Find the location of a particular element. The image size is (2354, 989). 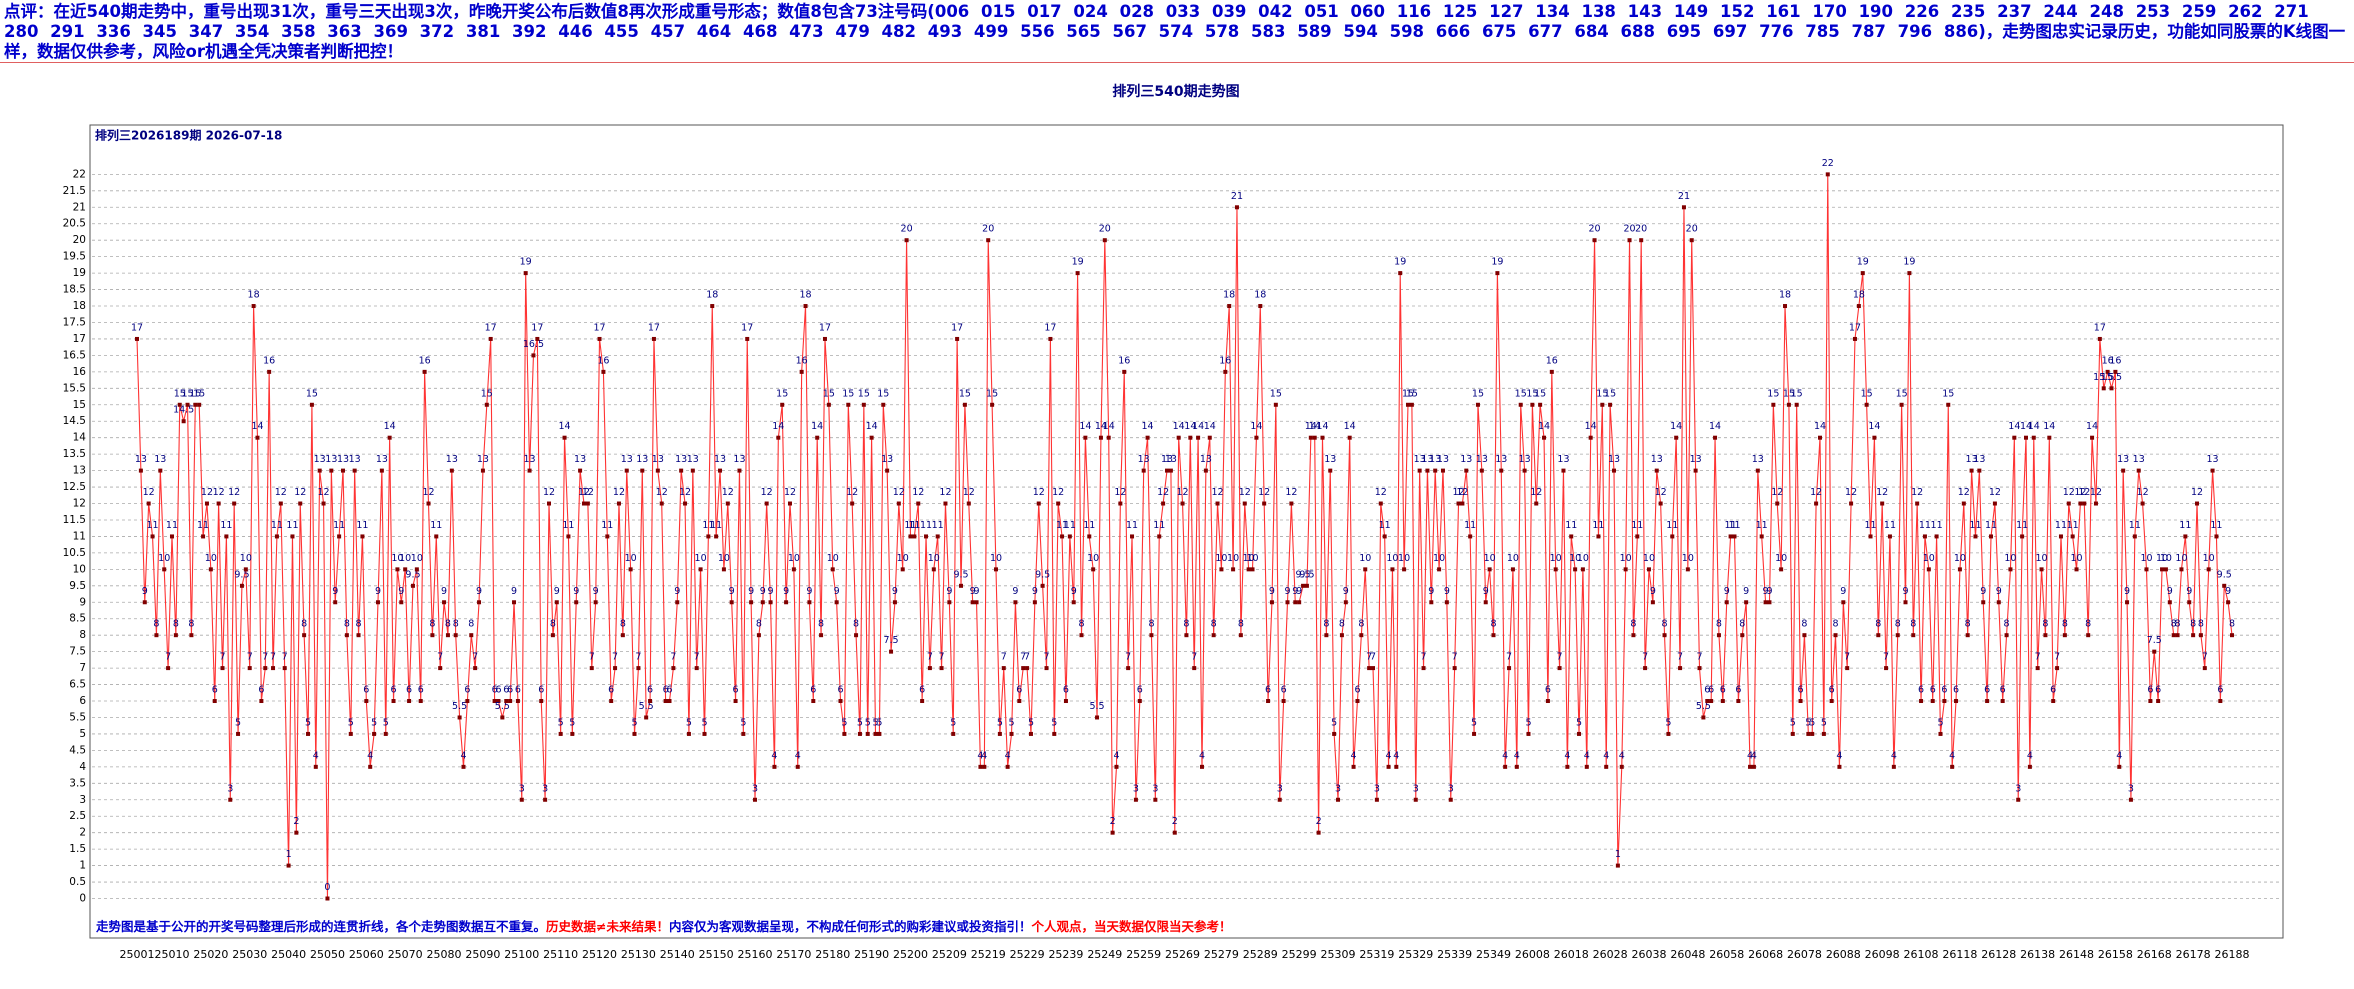

y-tick-label: 1 is located at coordinates (82, 866).